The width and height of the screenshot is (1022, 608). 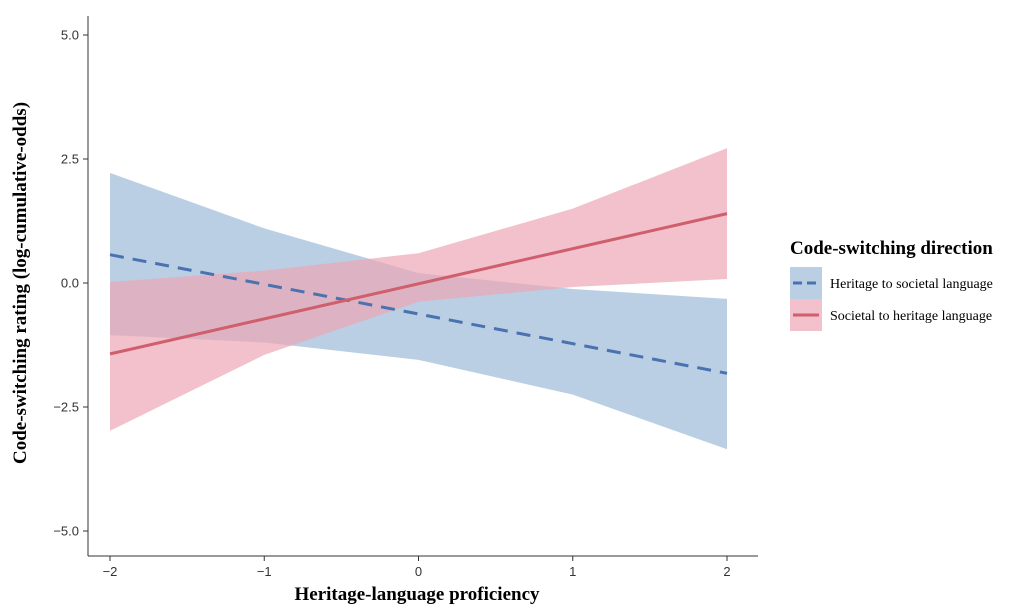 What do you see at coordinates (70, 283) in the screenshot?
I see `y-tick-label: 0.0` at bounding box center [70, 283].